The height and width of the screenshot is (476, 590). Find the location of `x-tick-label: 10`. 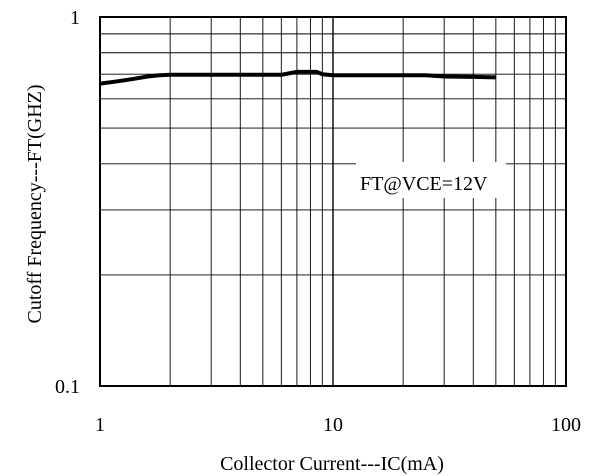

x-tick-label: 10 is located at coordinates (333, 425).